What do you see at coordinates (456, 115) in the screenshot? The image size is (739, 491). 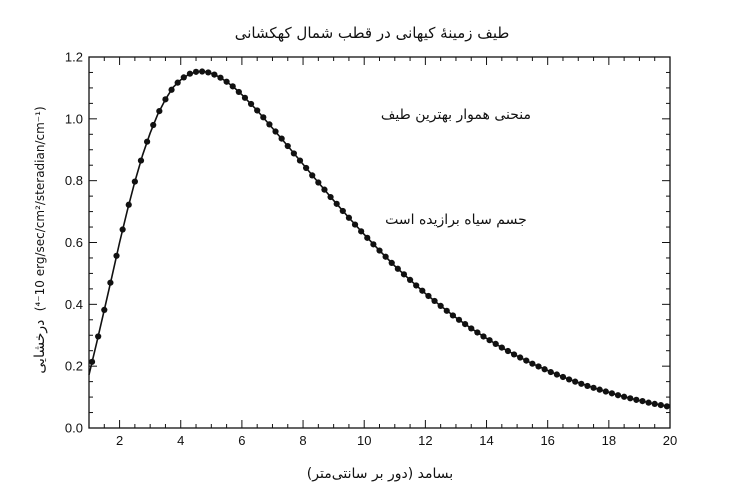 I see `annotation-smooth-curve: منحنی هموار بهترین طیف` at bounding box center [456, 115].